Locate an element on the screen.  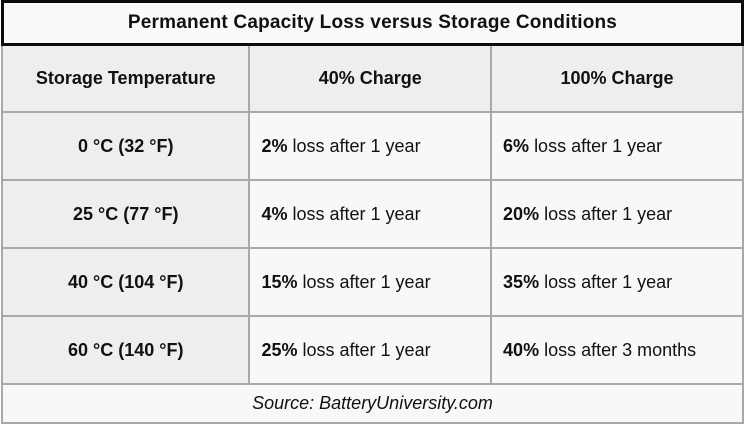
loss-percent: 35% is located at coordinates (521, 281).